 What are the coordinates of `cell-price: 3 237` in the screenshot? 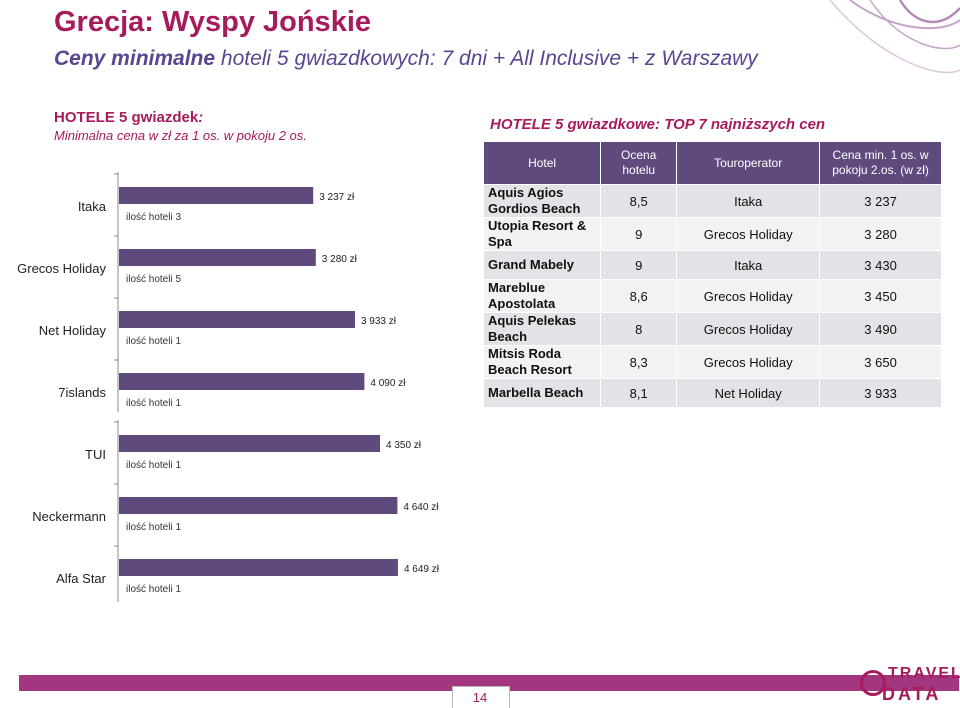 It's located at (880, 201).